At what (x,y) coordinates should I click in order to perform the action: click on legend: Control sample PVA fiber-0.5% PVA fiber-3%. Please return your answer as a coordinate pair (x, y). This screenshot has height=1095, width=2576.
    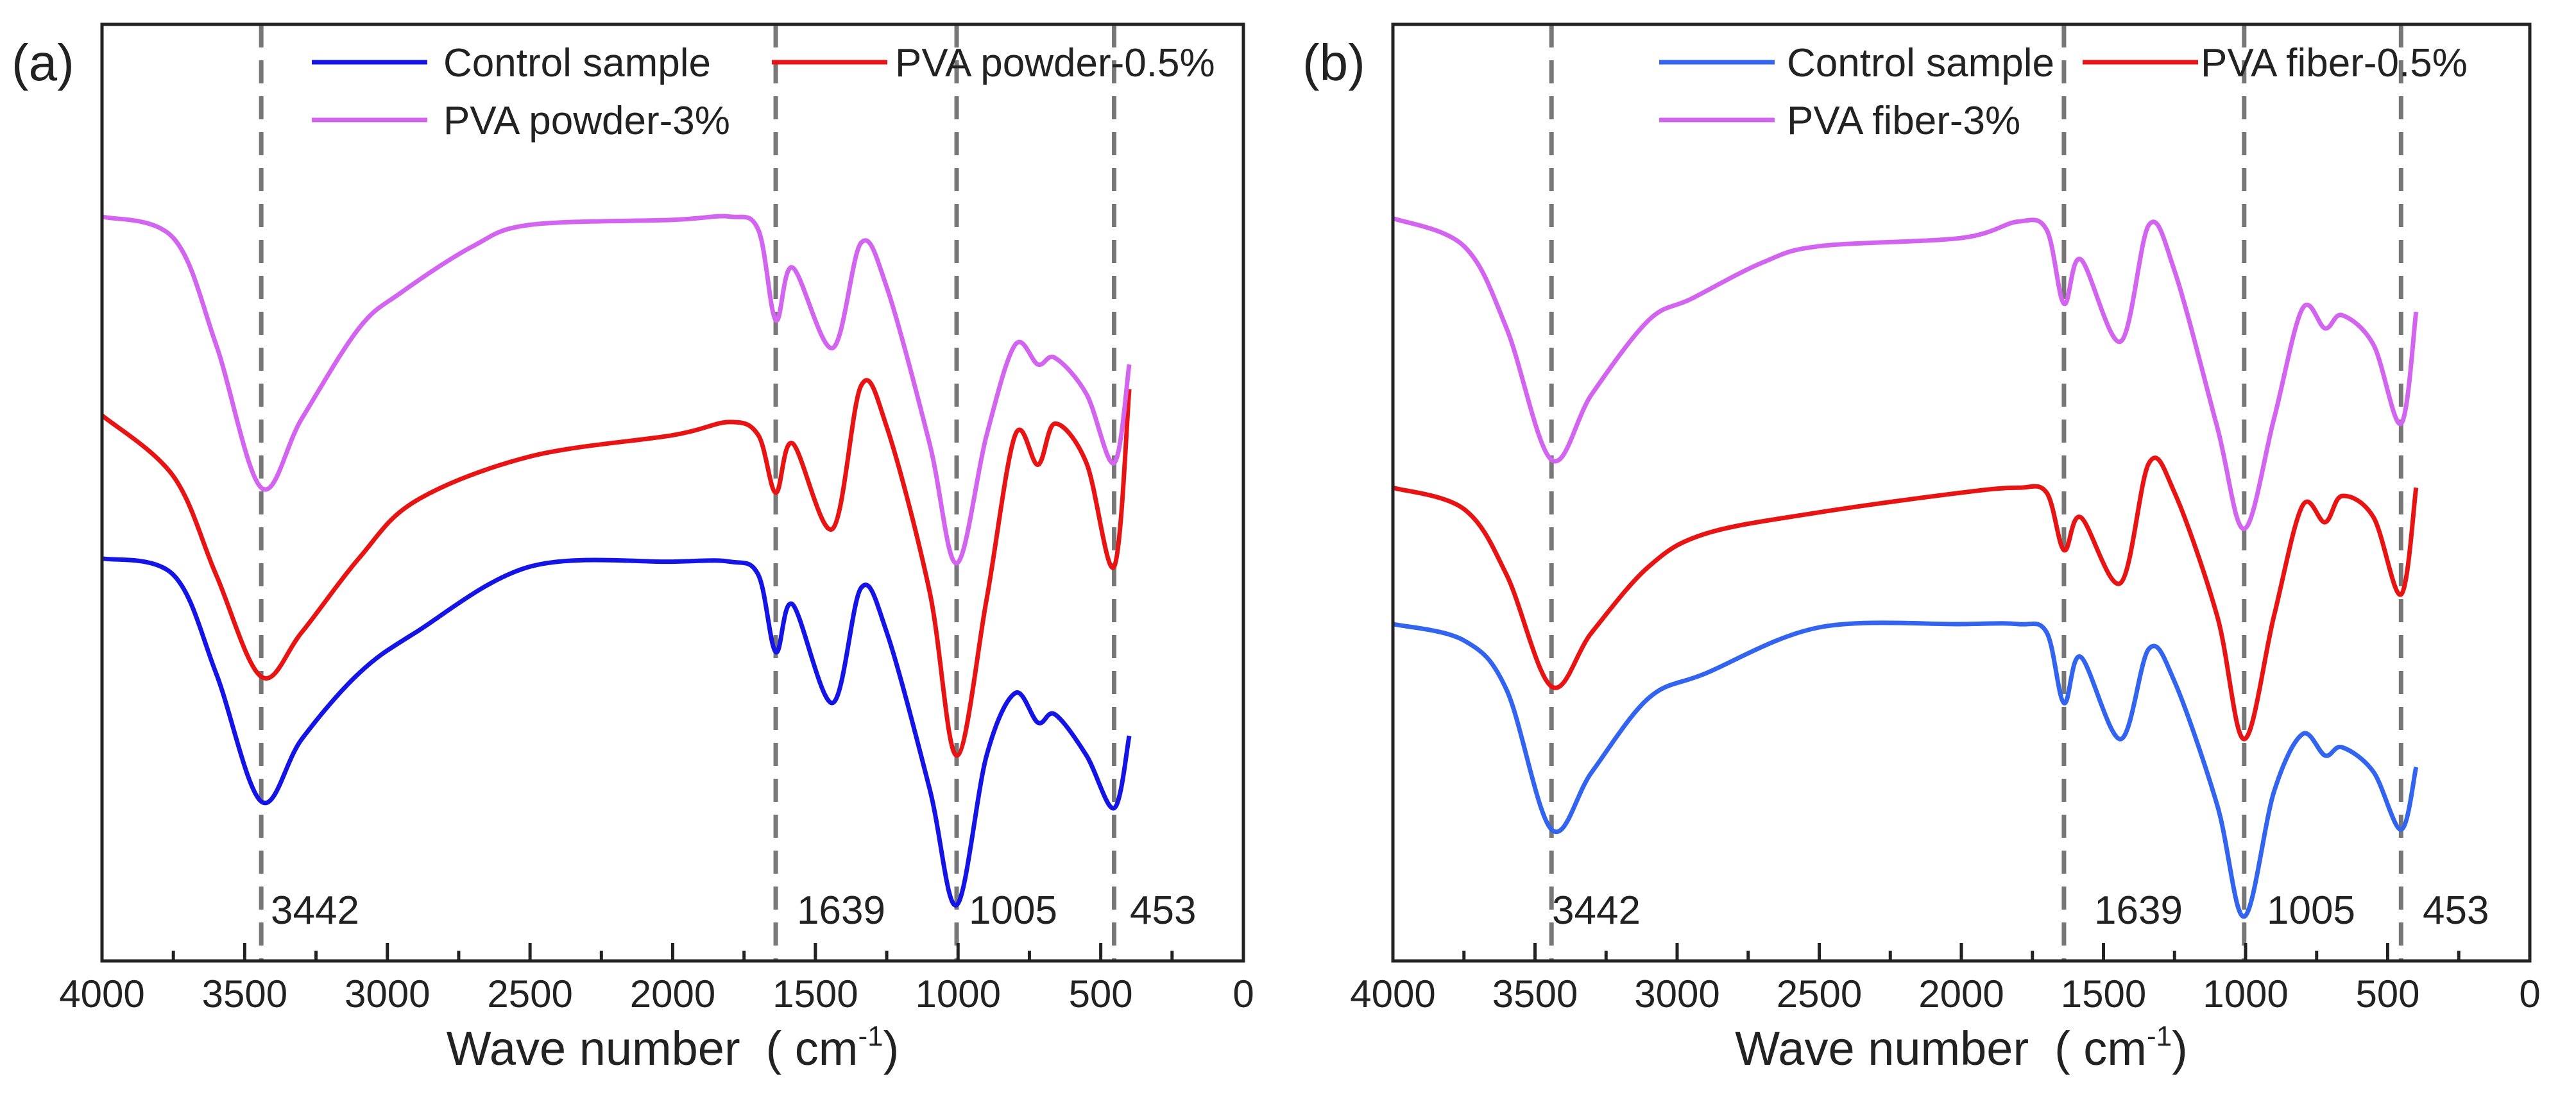
    Looking at the image, I should click on (2063, 92).